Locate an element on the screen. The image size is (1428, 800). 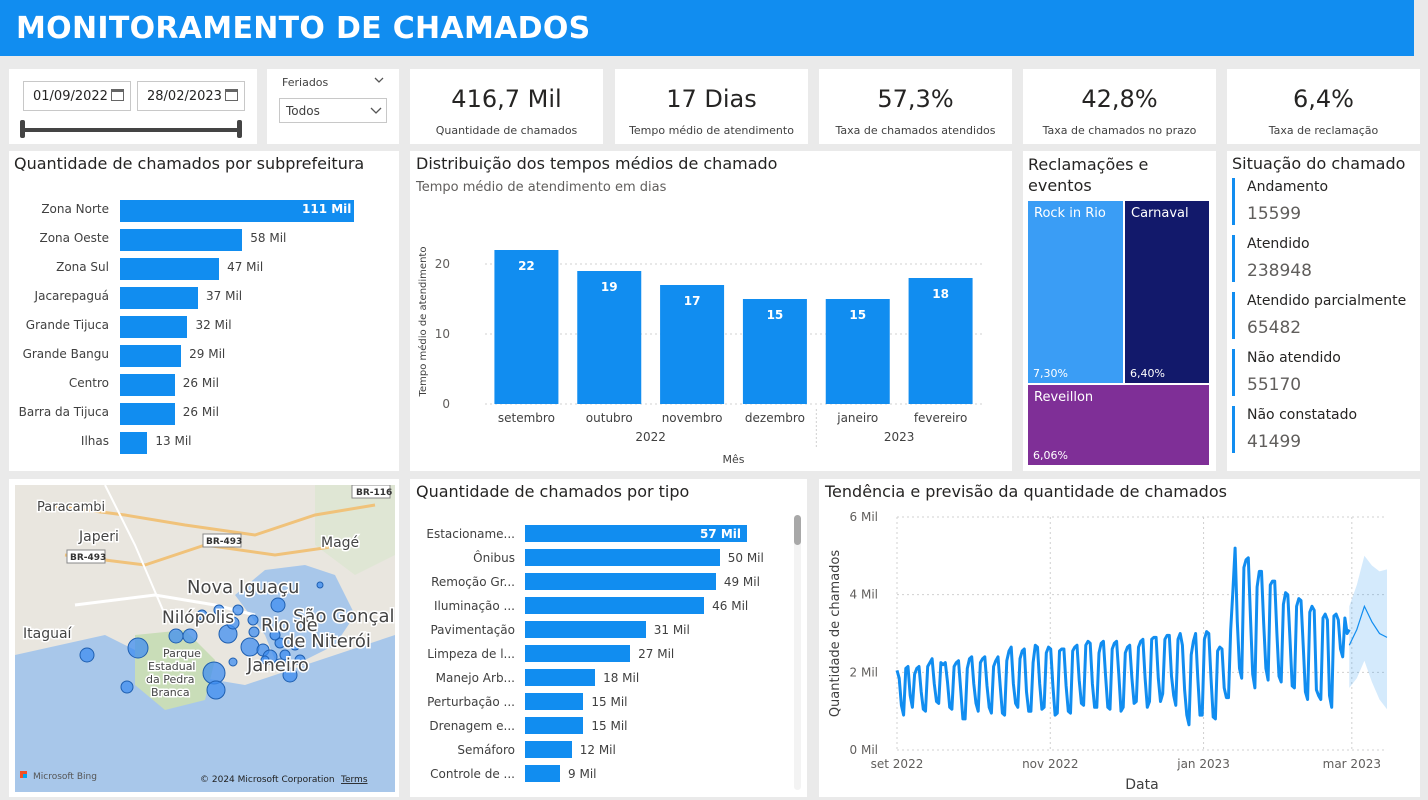
map-place-label: Rio de is located at coordinates (289, 625).